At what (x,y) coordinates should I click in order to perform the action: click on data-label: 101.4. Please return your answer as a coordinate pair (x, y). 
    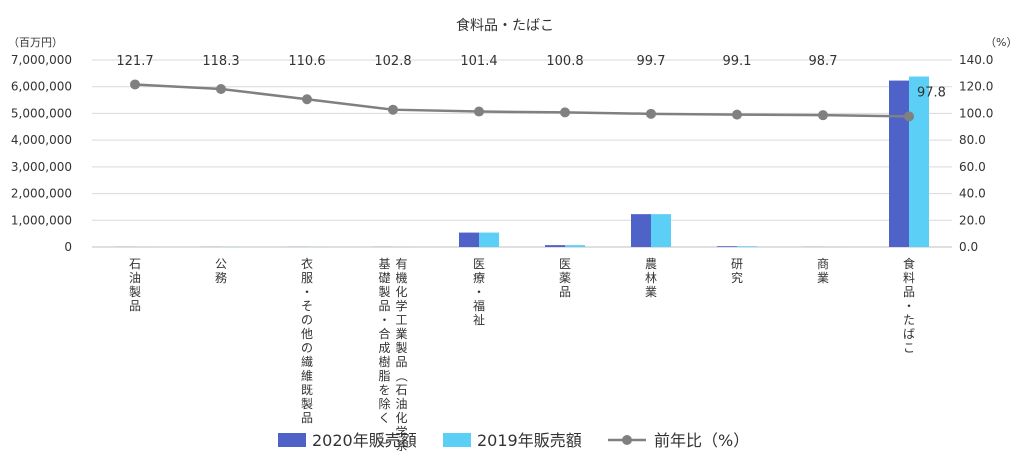
    Looking at the image, I should click on (478, 61).